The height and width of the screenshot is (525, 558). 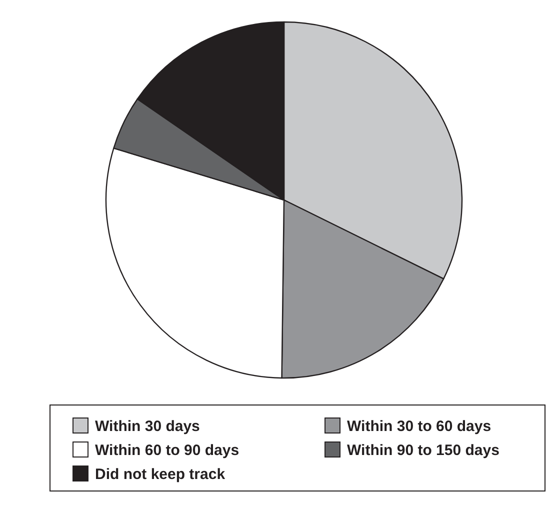 What do you see at coordinates (167, 450) in the screenshot?
I see `legend-label: Within 60 to 90 days` at bounding box center [167, 450].